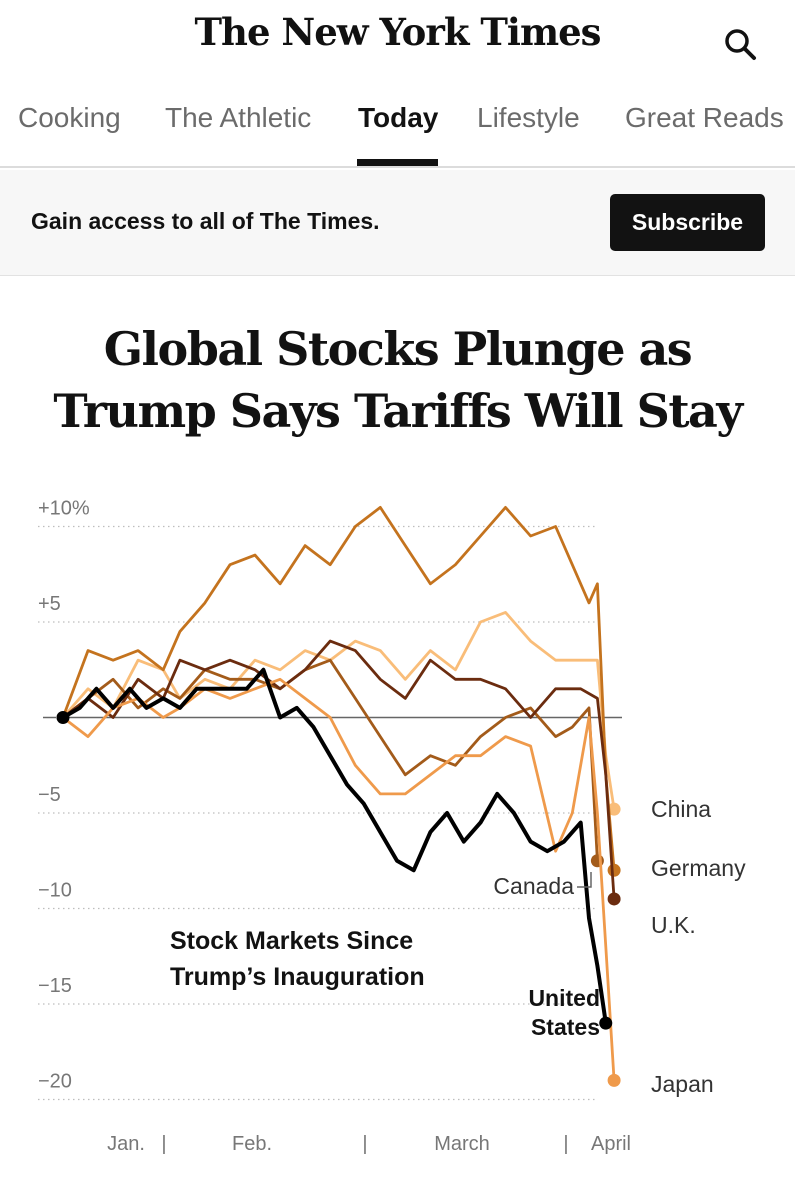 This screenshot has height=1200, width=795. What do you see at coordinates (614, 1080) in the screenshot?
I see `series-endpoint-japan` at bounding box center [614, 1080].